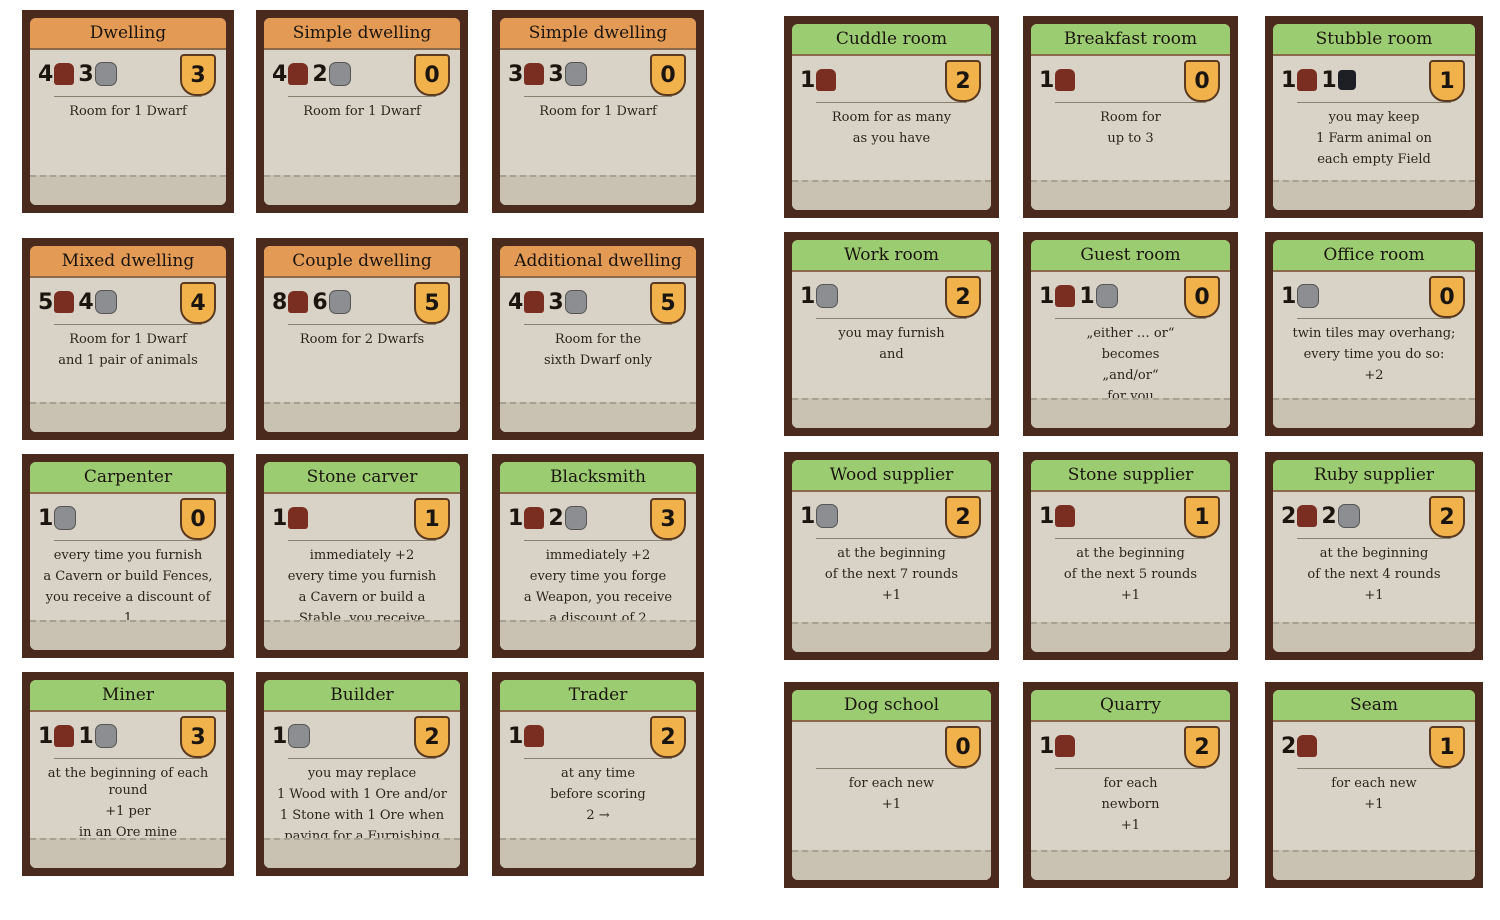  Describe the element at coordinates (1130, 804) in the screenshot. I see `tile-text-line: newborn` at that location.